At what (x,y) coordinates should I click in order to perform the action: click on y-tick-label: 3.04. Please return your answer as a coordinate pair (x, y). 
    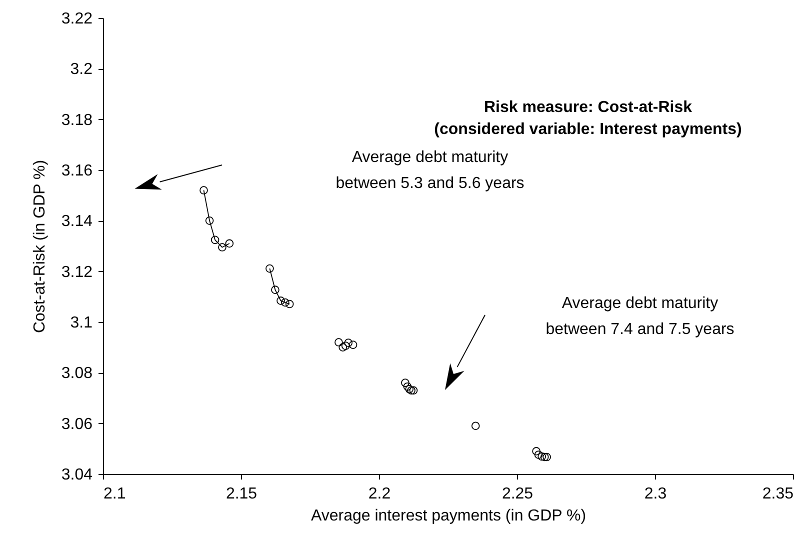
    Looking at the image, I should click on (77, 475).